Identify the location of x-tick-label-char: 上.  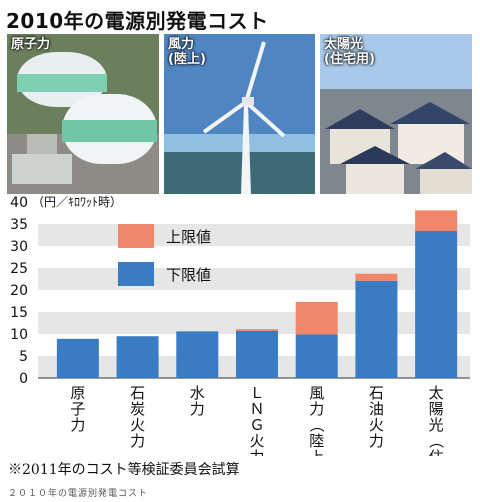
(316, 452).